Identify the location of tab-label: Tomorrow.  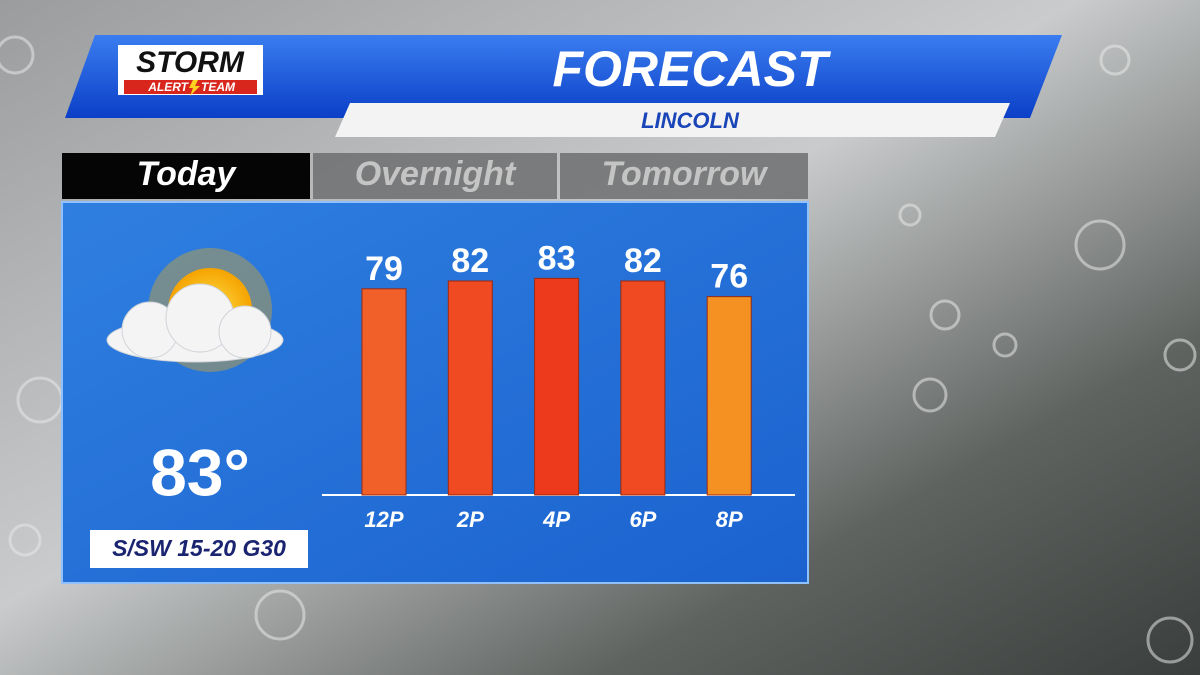
(686, 174).